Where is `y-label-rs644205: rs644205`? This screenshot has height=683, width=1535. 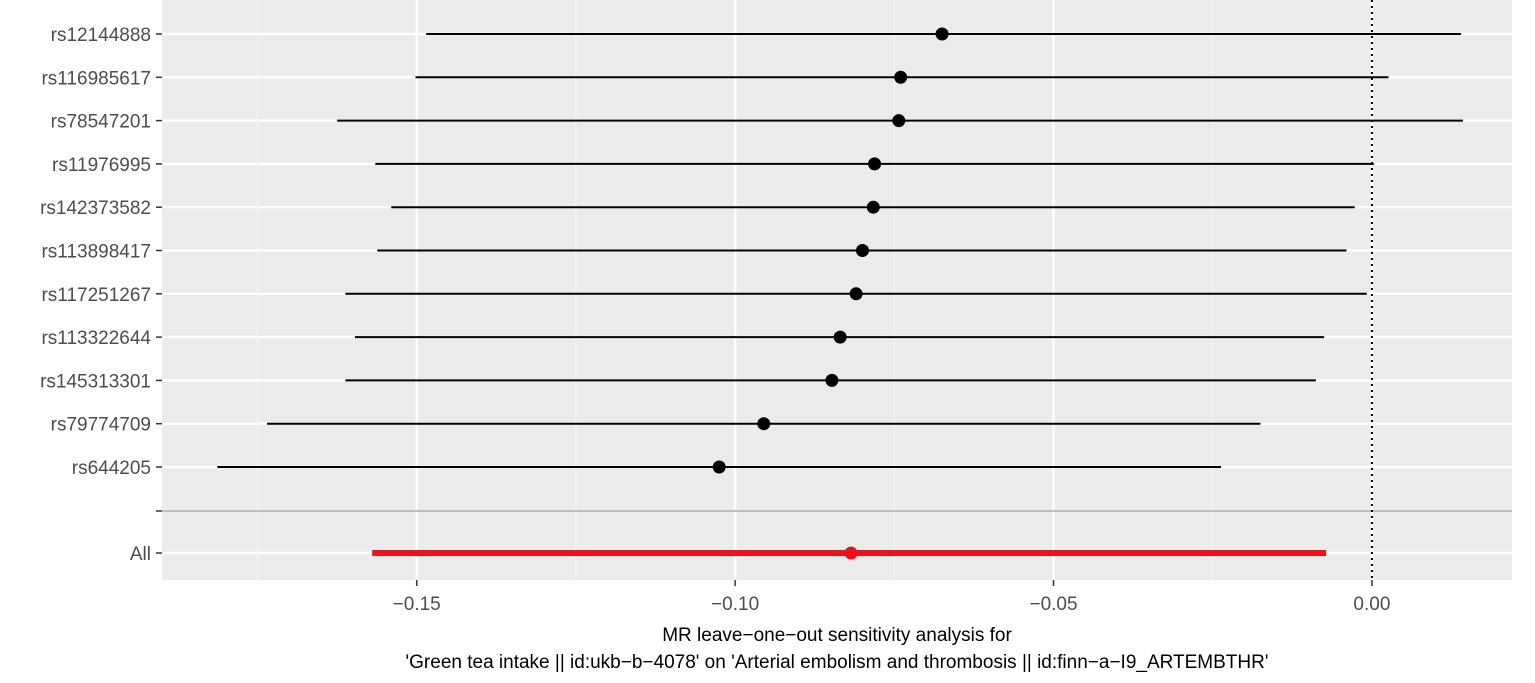 y-label-rs644205: rs644205 is located at coordinates (111, 468).